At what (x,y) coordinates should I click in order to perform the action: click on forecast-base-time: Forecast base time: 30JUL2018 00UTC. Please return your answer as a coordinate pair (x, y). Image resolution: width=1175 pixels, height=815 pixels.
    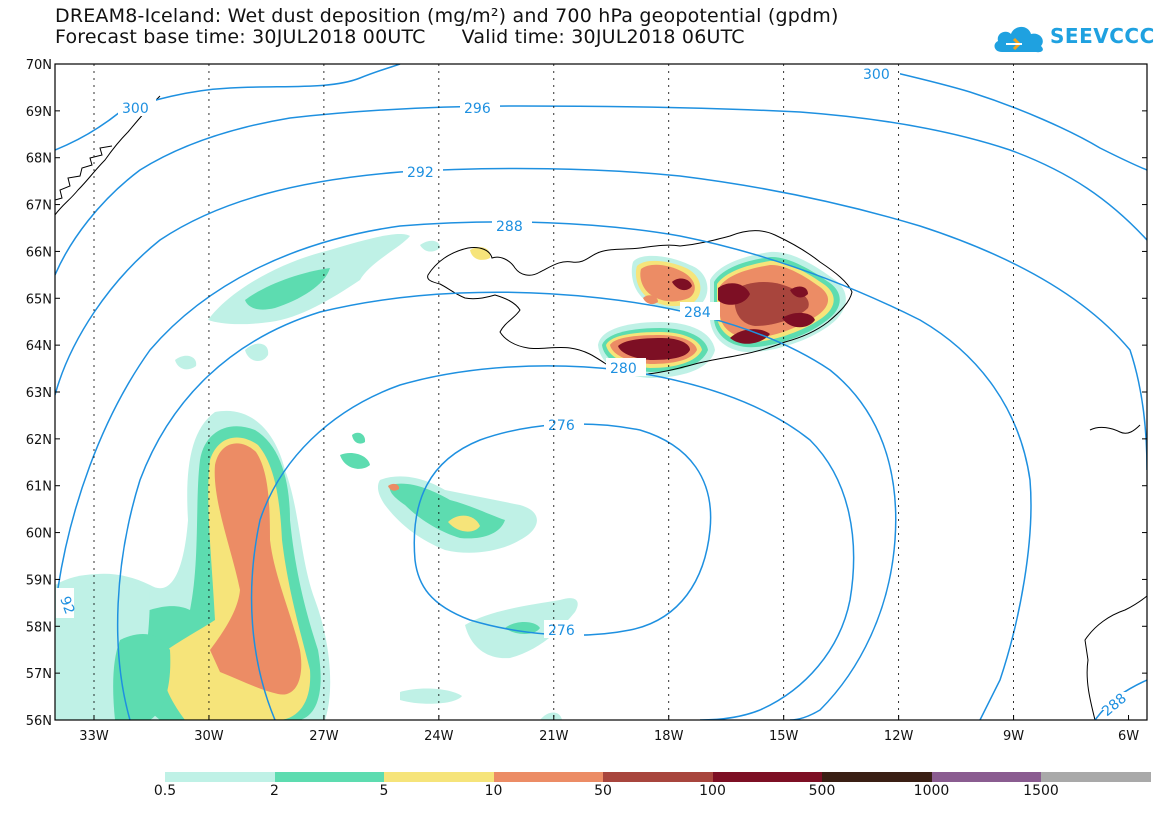
    Looking at the image, I should click on (240, 37).